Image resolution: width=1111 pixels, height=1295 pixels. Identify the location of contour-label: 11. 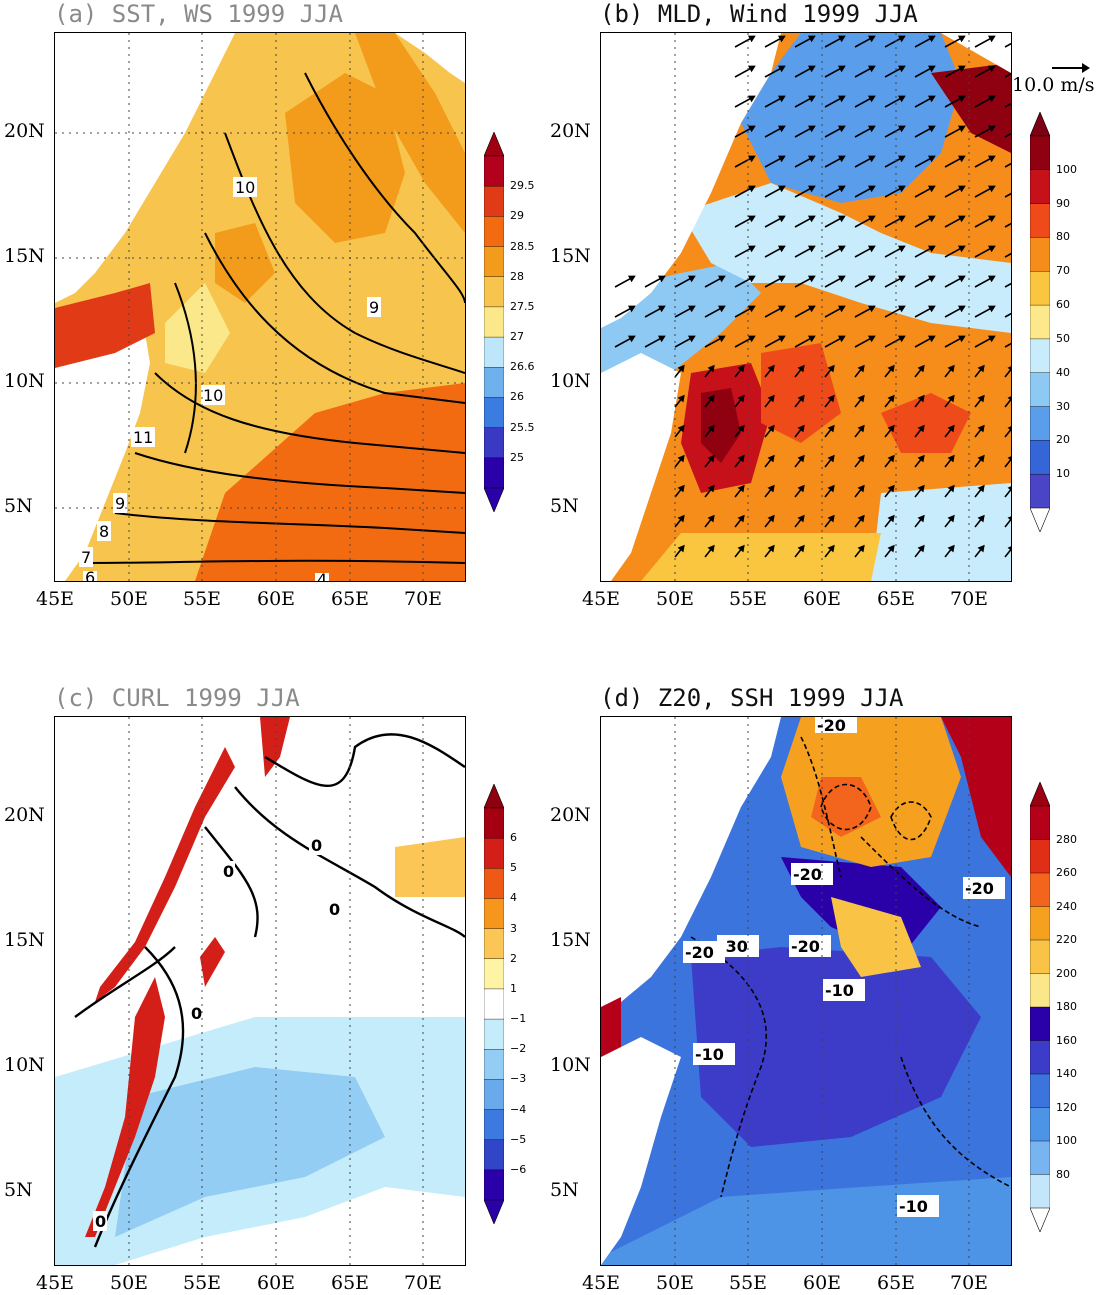
(143, 437).